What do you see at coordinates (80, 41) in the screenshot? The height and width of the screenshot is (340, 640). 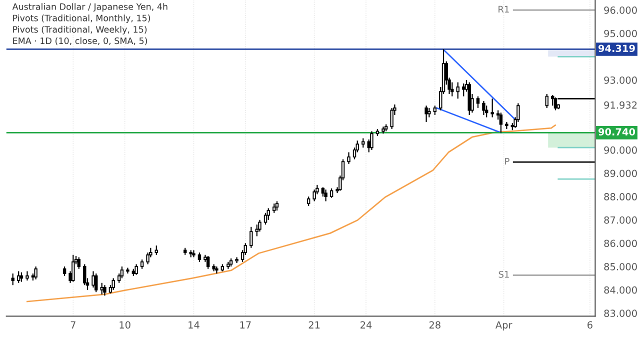 I see `annotation: EMA · 1D (10, close, 0, SMA, 5)` at bounding box center [80, 41].